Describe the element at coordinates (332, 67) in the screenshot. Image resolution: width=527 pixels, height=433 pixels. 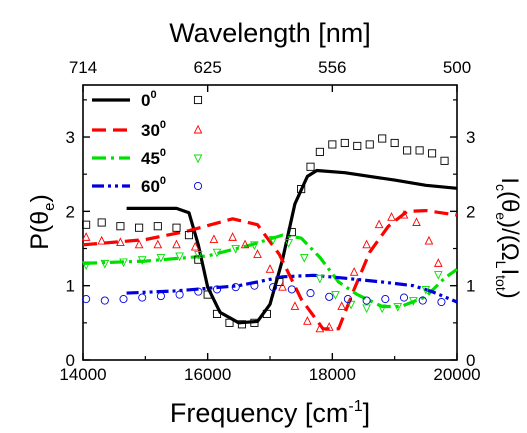
I see `top-tick-label: 556` at that location.